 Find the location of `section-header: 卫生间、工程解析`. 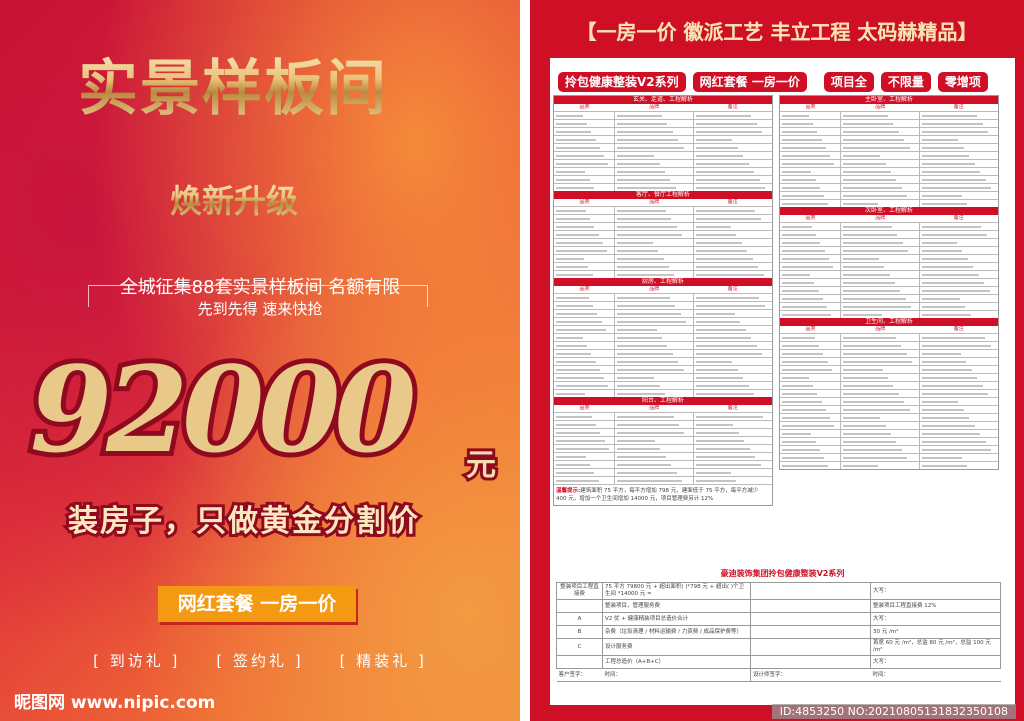

section-header: 卫生间、工程解析 is located at coordinates (889, 322).